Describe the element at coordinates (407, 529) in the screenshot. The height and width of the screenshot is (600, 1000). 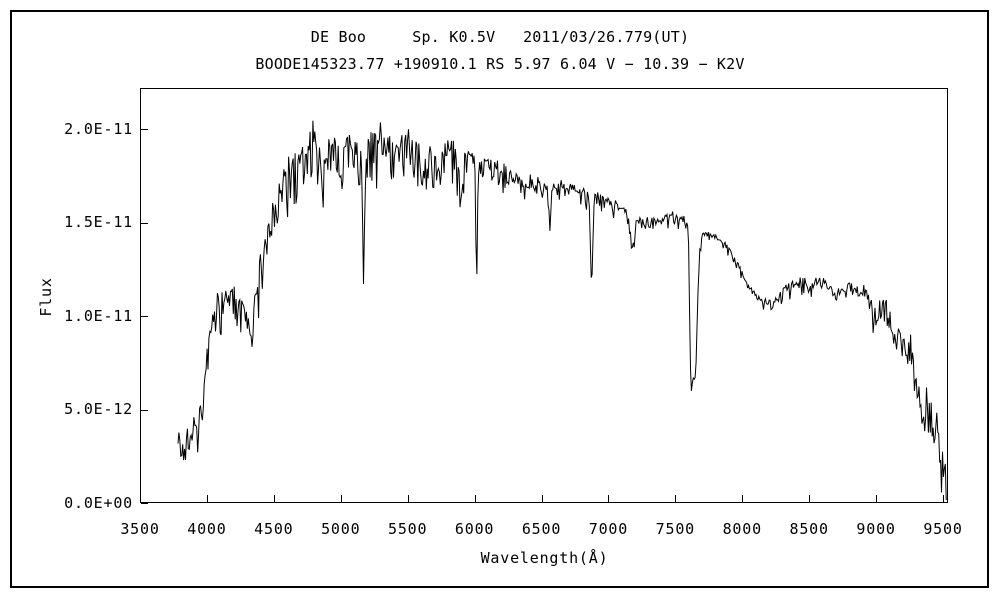
I see `x-tick-label: 5500` at that location.